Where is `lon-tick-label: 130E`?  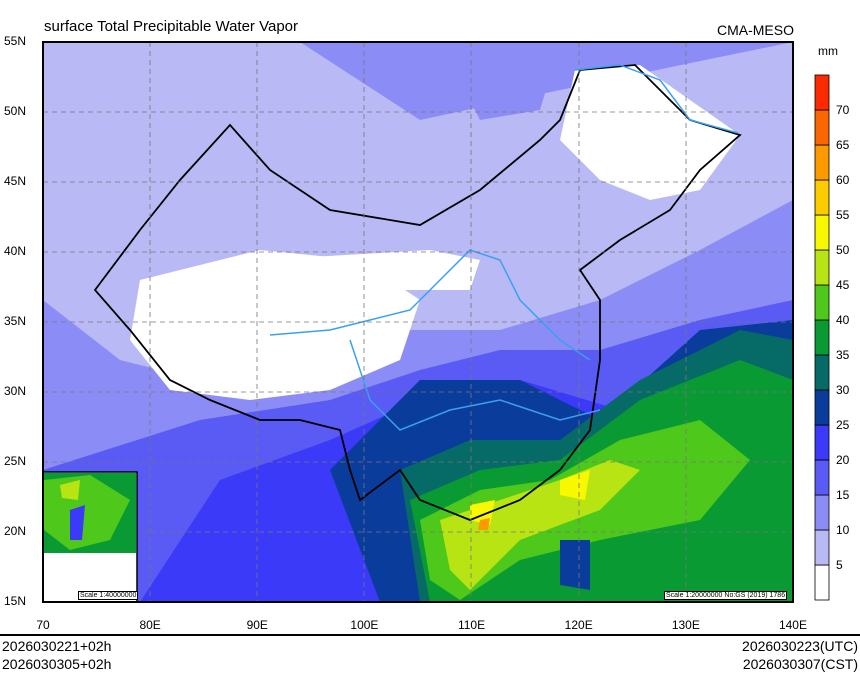 lon-tick-label: 130E is located at coordinates (685, 625).